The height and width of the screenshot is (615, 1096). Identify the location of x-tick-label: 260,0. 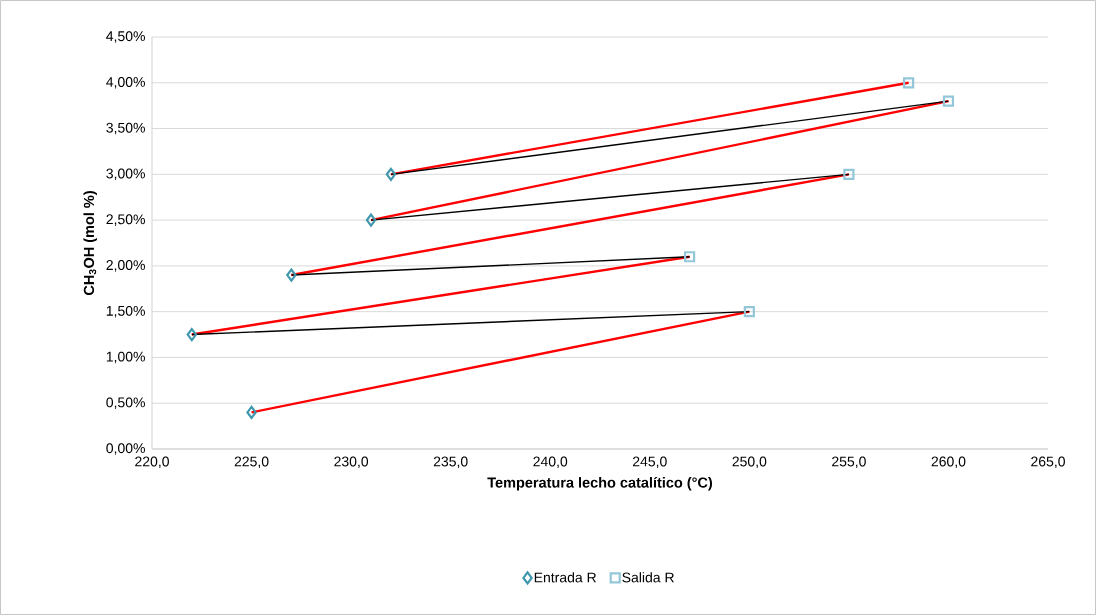
(948, 462).